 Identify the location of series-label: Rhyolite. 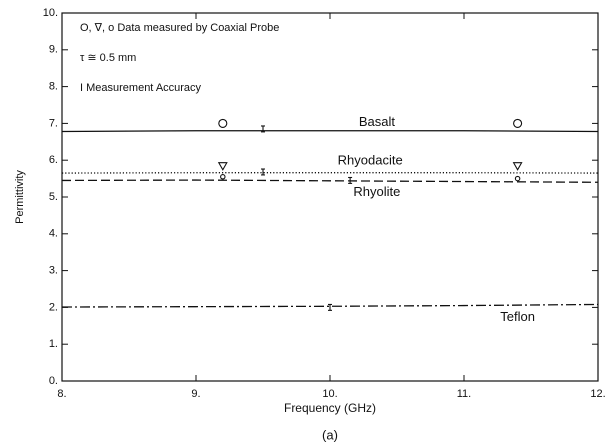
(376, 191).